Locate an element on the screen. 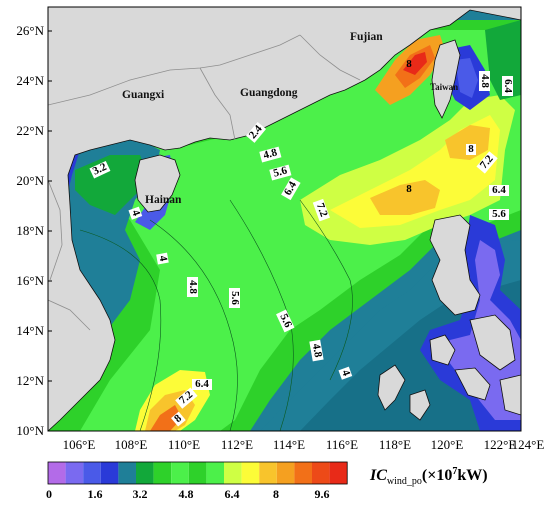  colorbar-title-main: IC is located at coordinates (378, 475).